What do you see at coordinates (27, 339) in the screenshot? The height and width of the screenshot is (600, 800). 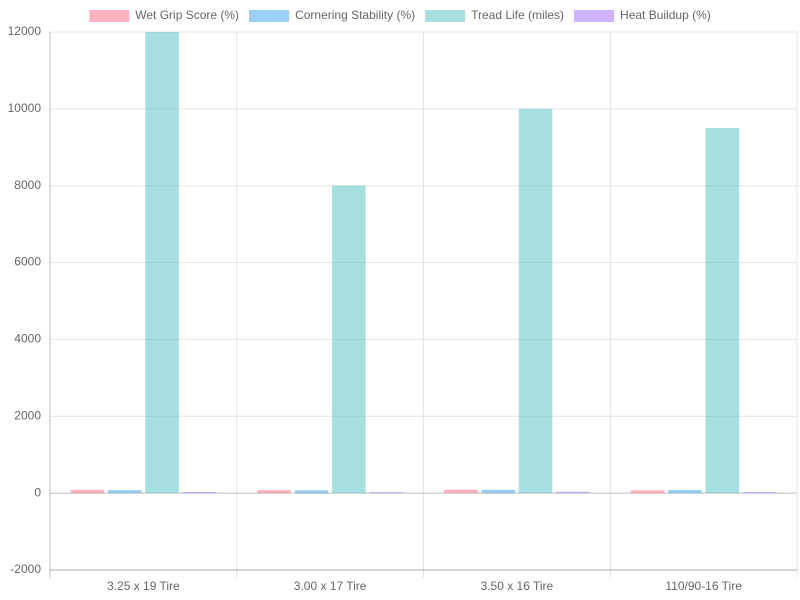 I see `y-tick-label: 4000` at bounding box center [27, 339].